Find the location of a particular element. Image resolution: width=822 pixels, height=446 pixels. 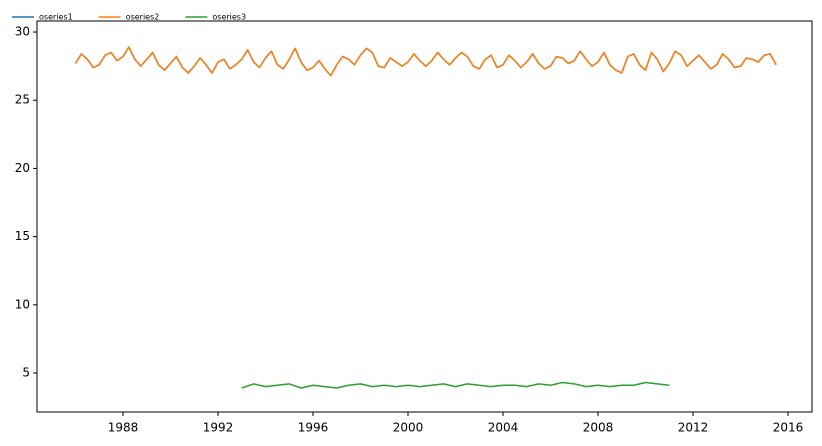

x-tick-label: 1996 is located at coordinates (313, 428).